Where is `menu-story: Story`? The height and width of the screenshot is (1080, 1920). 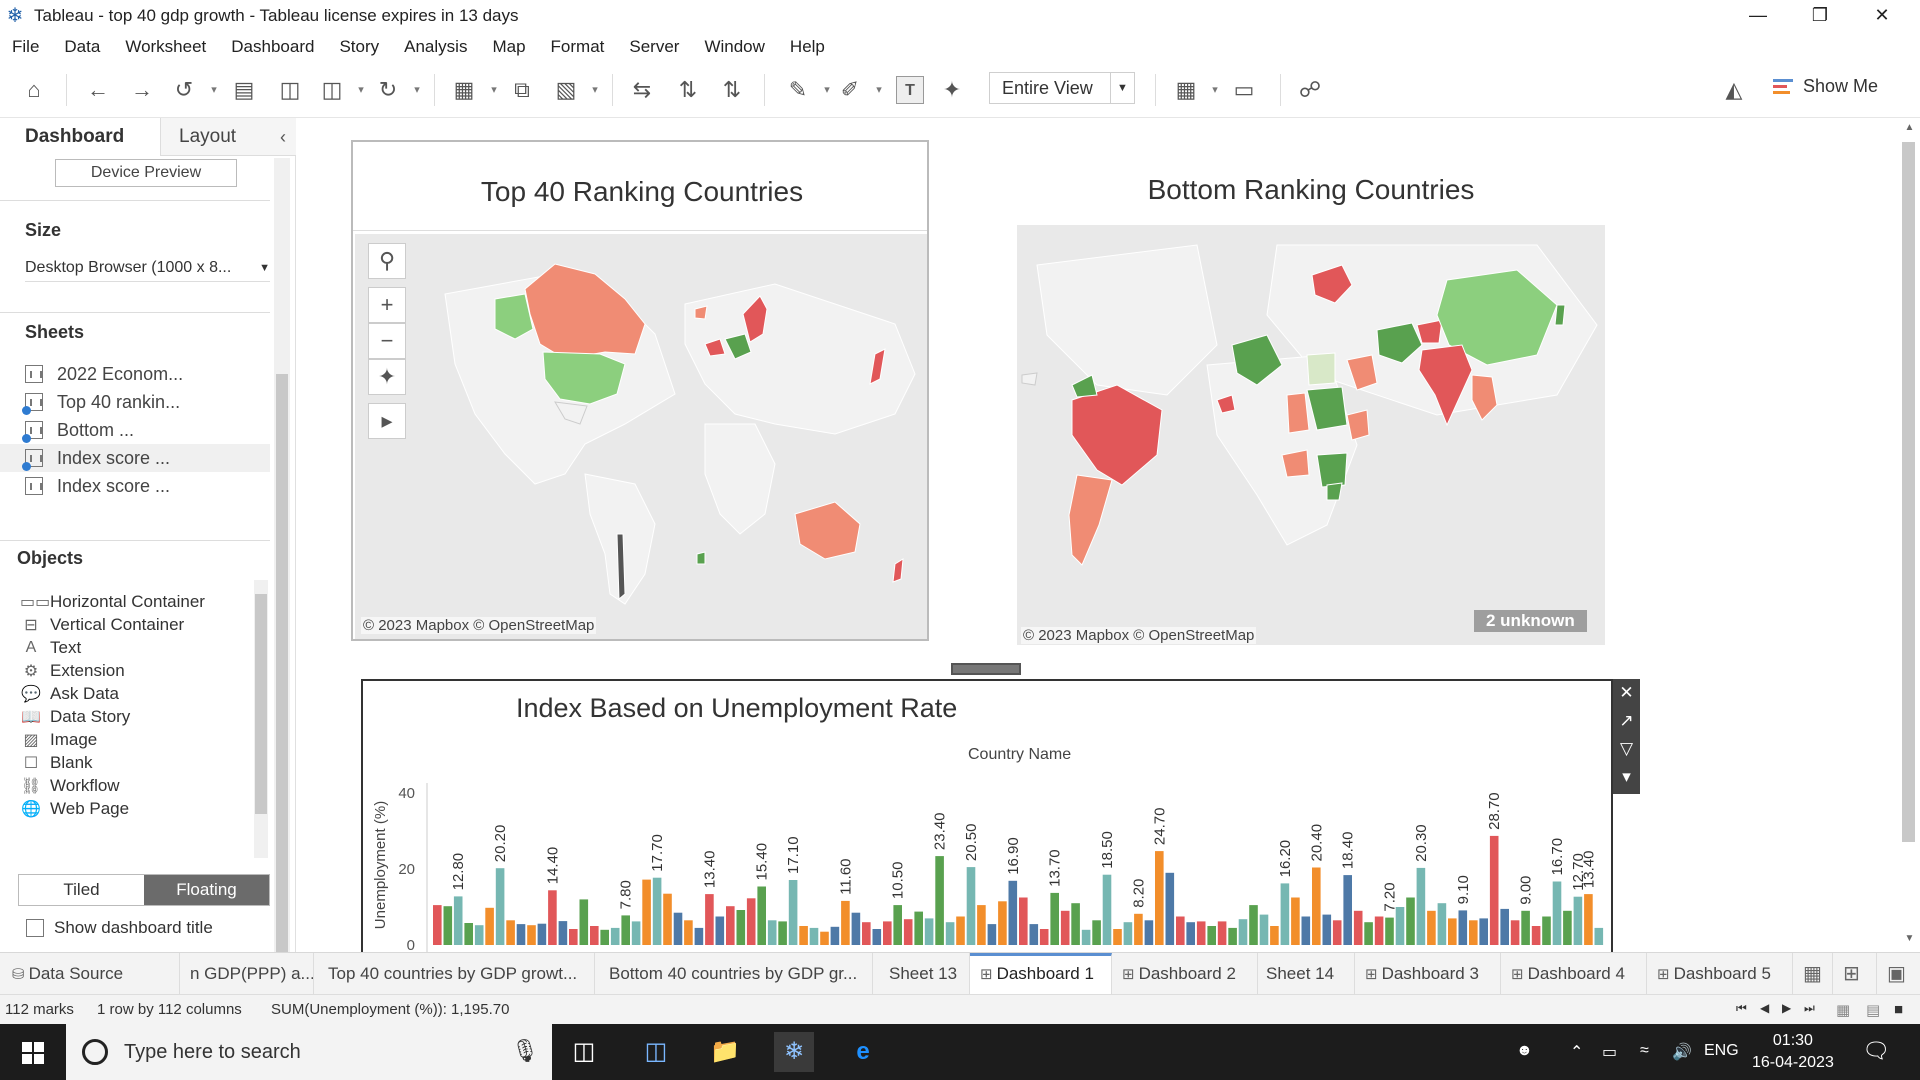
menu-story: Story is located at coordinates (359, 46).